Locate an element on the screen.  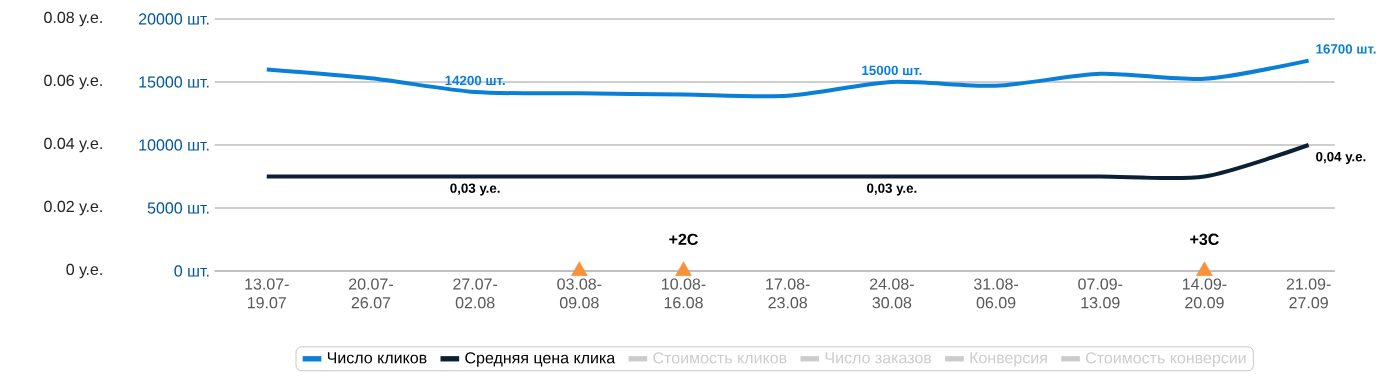
y-tick-label: 0 шт. is located at coordinates (191, 271).